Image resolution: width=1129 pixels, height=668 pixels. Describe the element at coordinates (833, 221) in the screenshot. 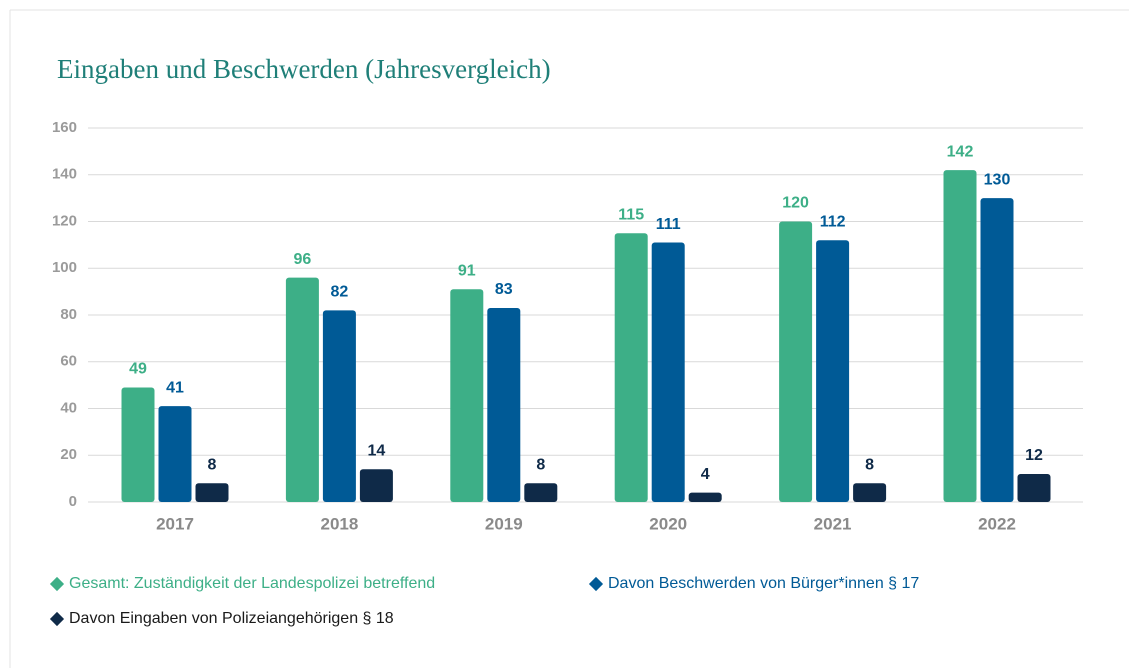

I see `value-label: 112` at that location.